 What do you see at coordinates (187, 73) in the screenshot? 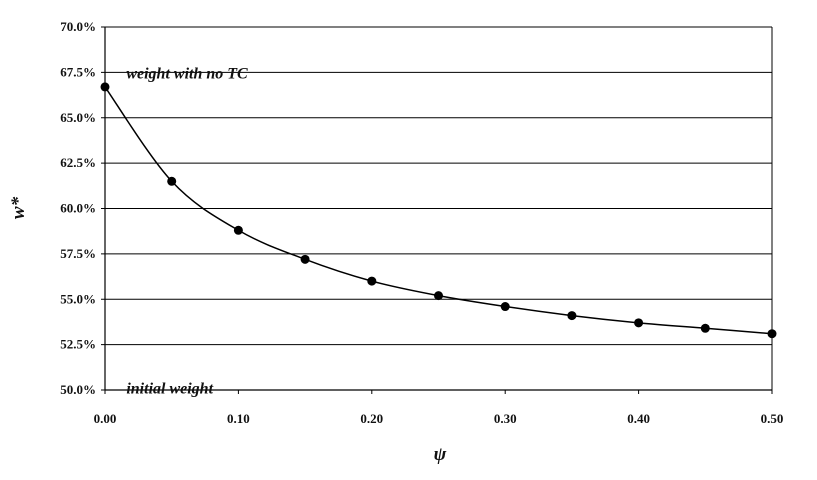
I see `annotation: weight with no TC` at bounding box center [187, 73].